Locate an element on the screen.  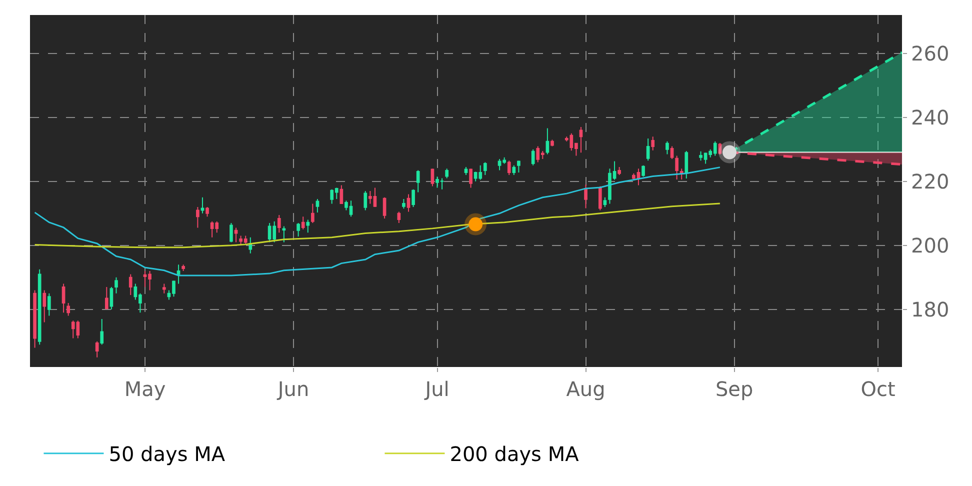
line-series is located at coordinates (377, 225).